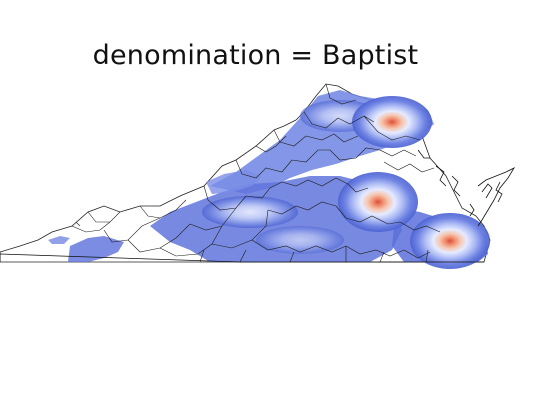  I want to click on density-region-southwest, so click(96, 249).